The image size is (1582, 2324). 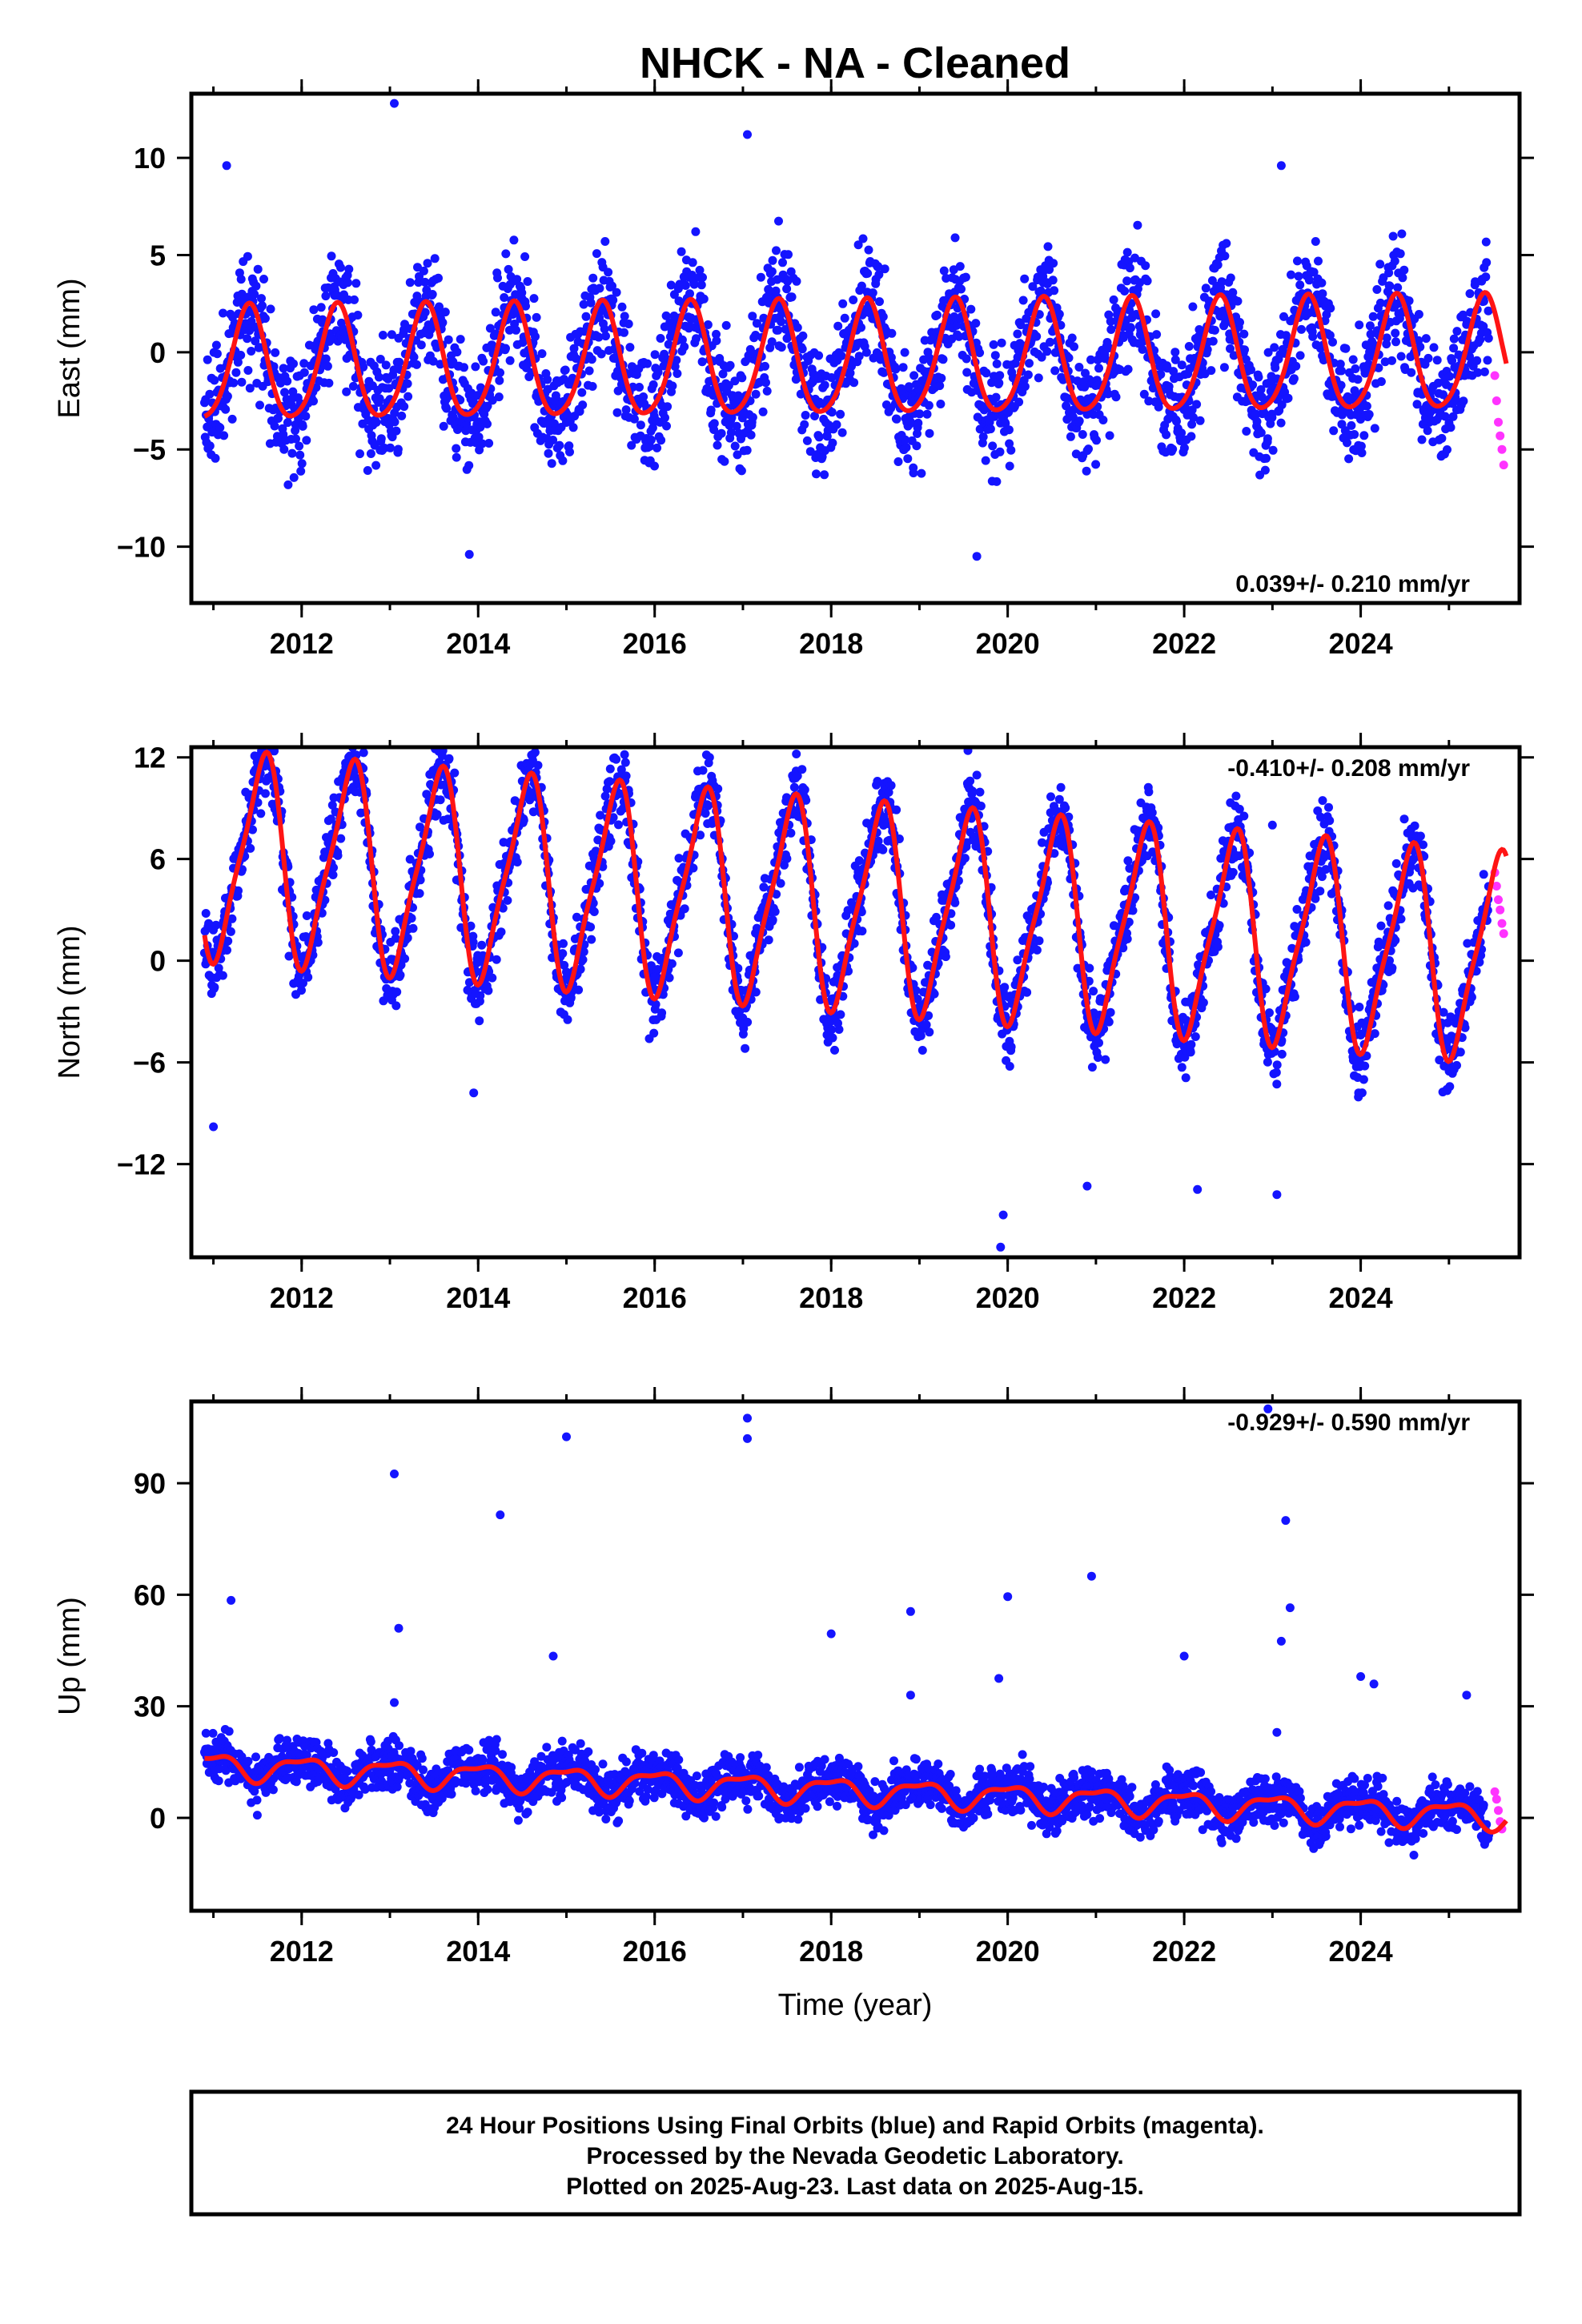 I want to click on y-tick-label: 0, so click(x=158, y=352).